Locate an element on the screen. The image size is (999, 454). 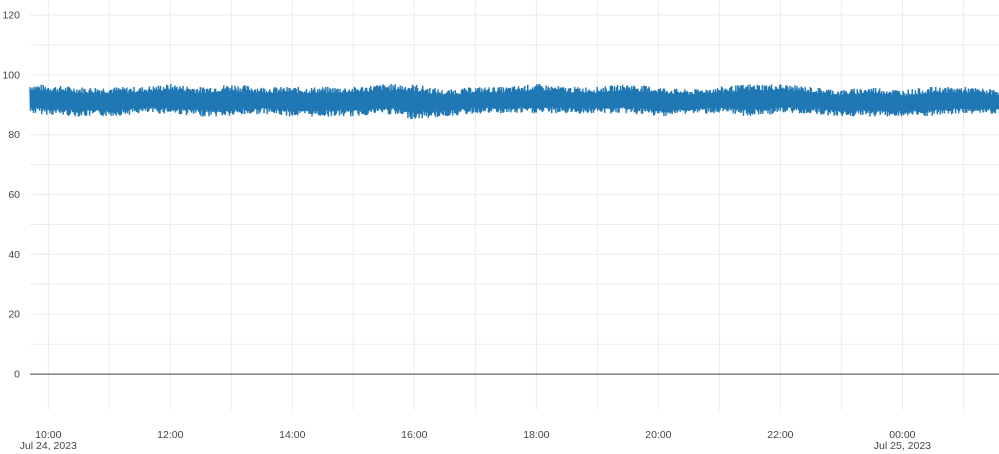
x-tick-label: 22:00 is located at coordinates (780, 435).